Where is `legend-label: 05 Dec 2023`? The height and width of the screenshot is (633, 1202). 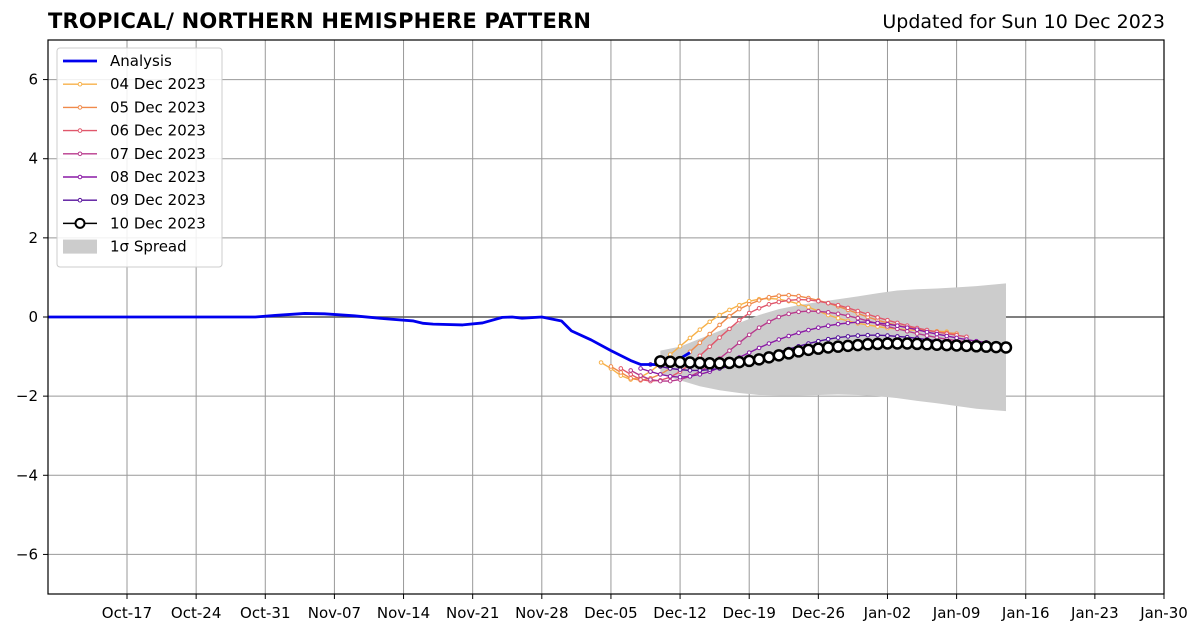 legend-label: 05 Dec 2023 is located at coordinates (158, 107).